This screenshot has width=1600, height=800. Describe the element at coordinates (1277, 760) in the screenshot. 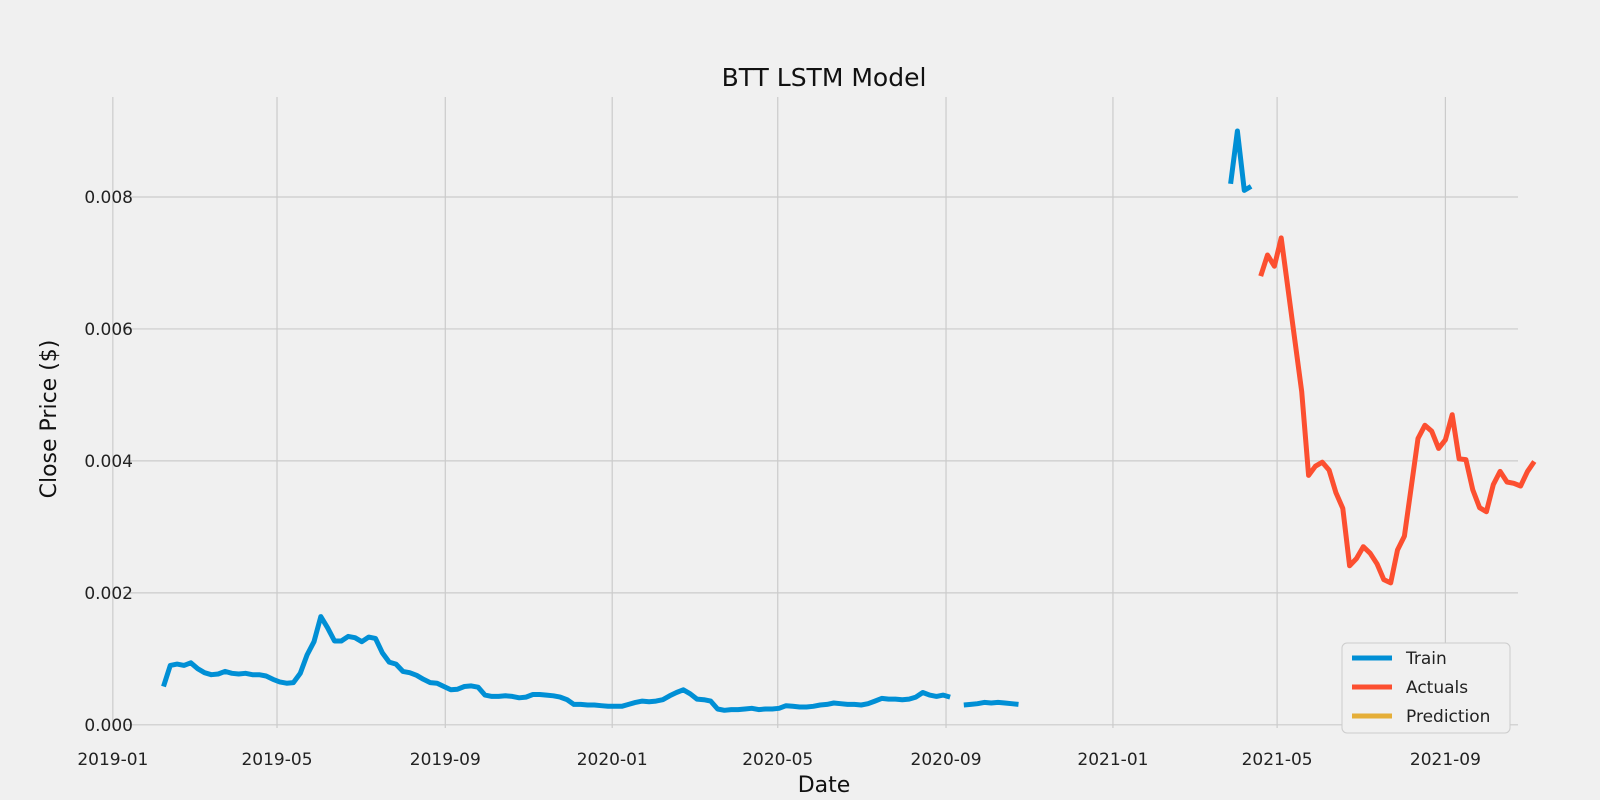

I see `x-tick-label: 2021-05` at that location.